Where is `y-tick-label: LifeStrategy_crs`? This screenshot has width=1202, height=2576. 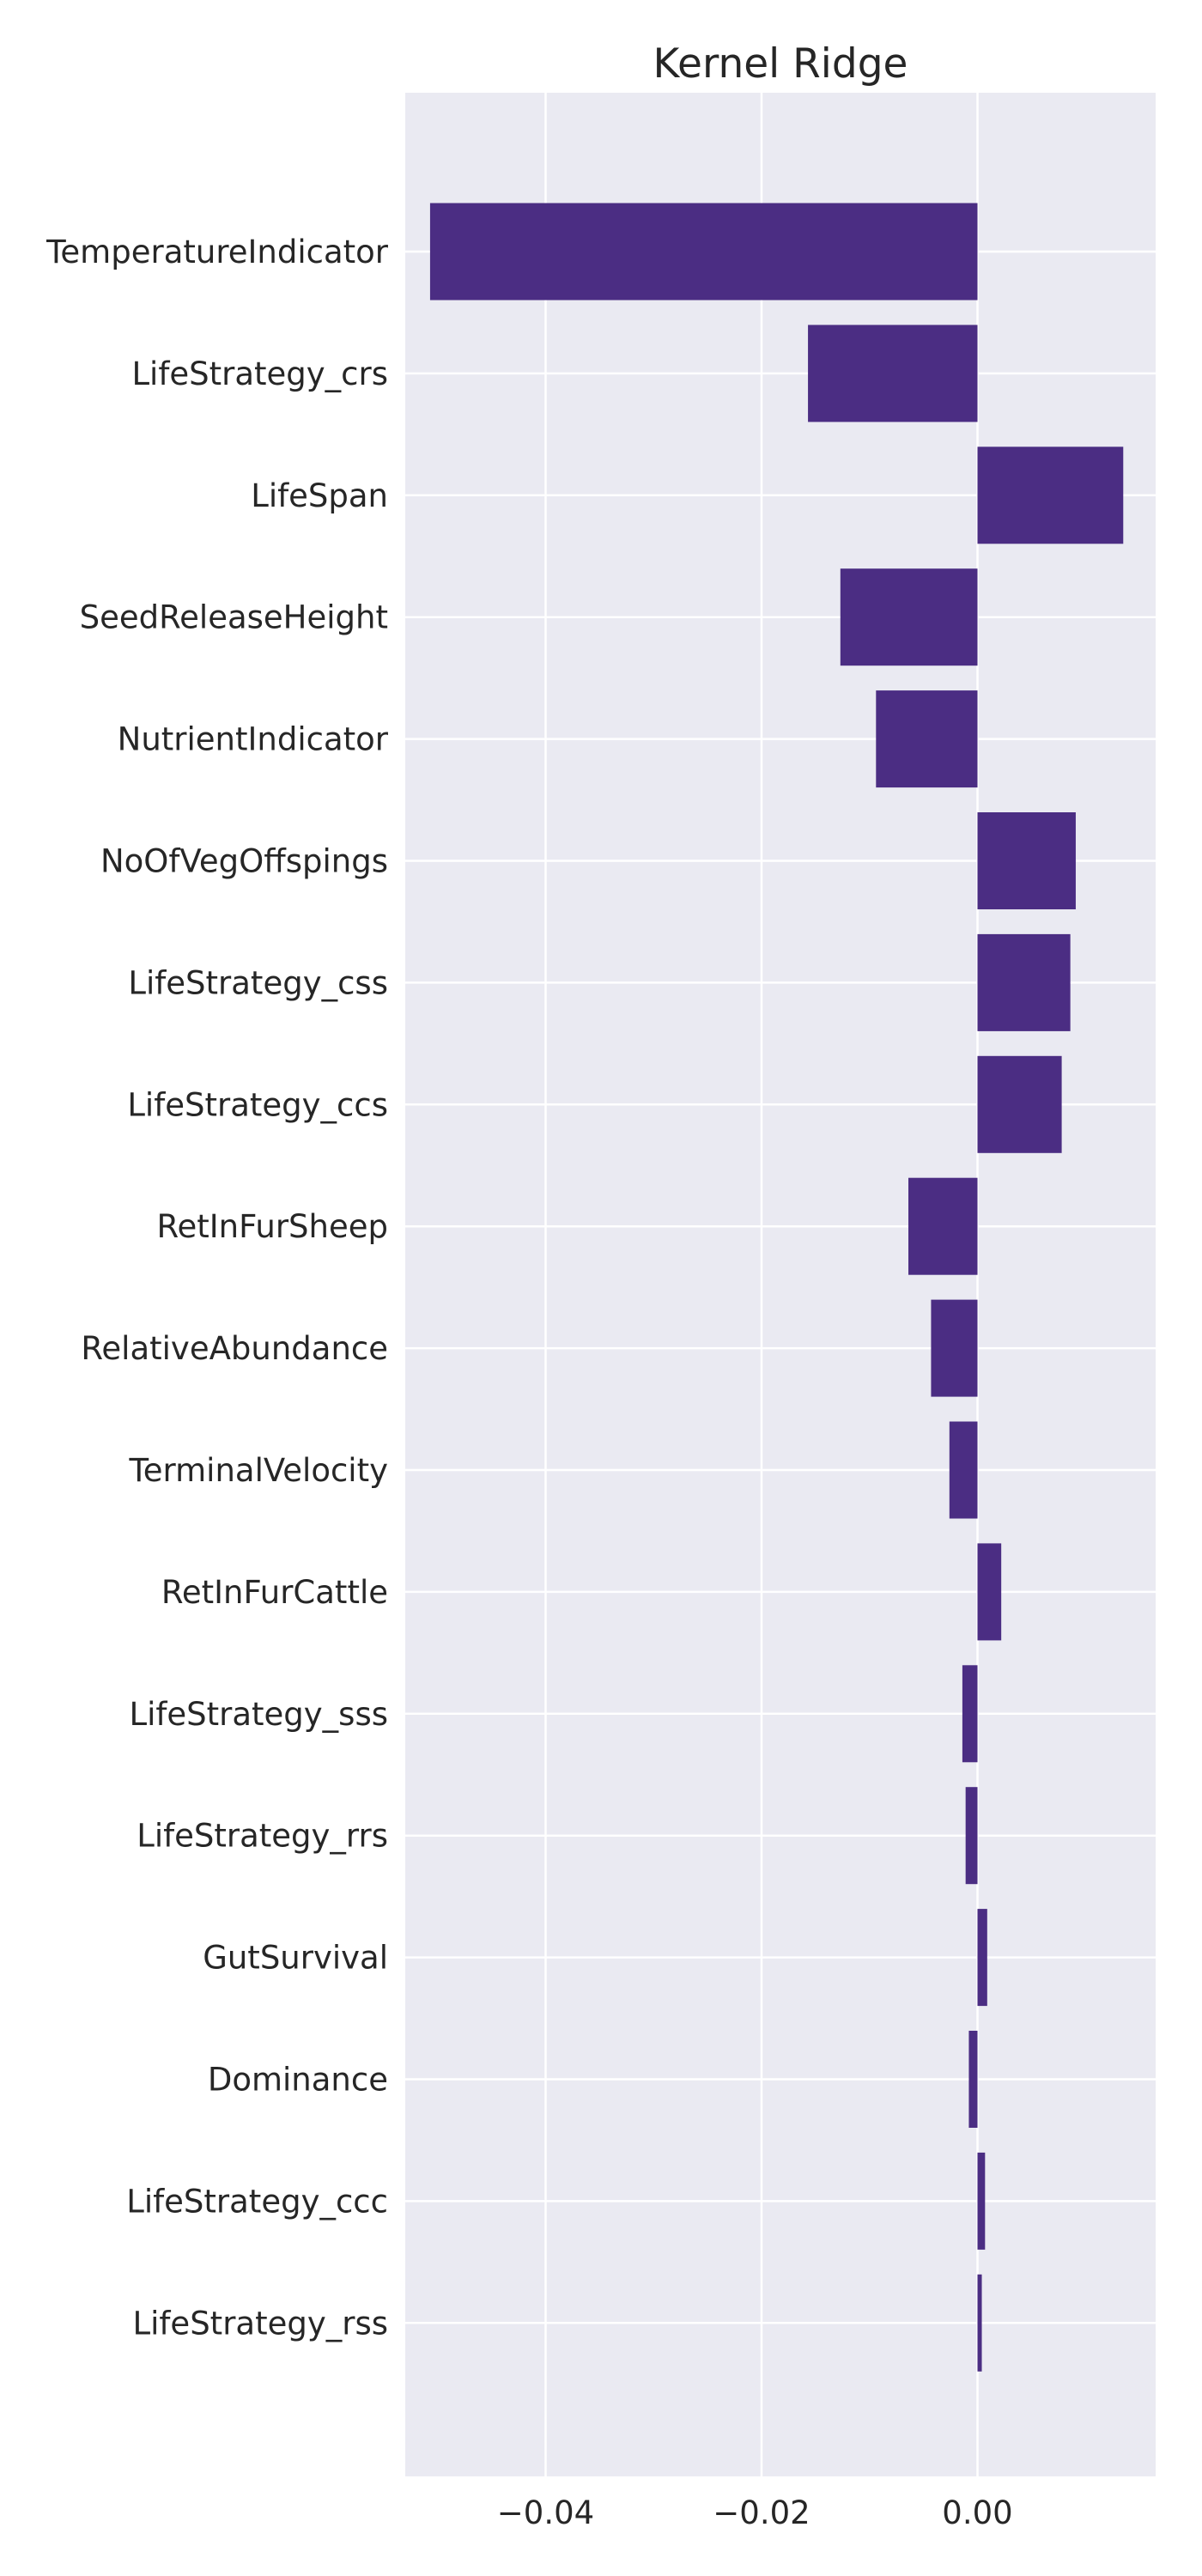
y-tick-label: LifeStrategy_crs is located at coordinates (260, 374).